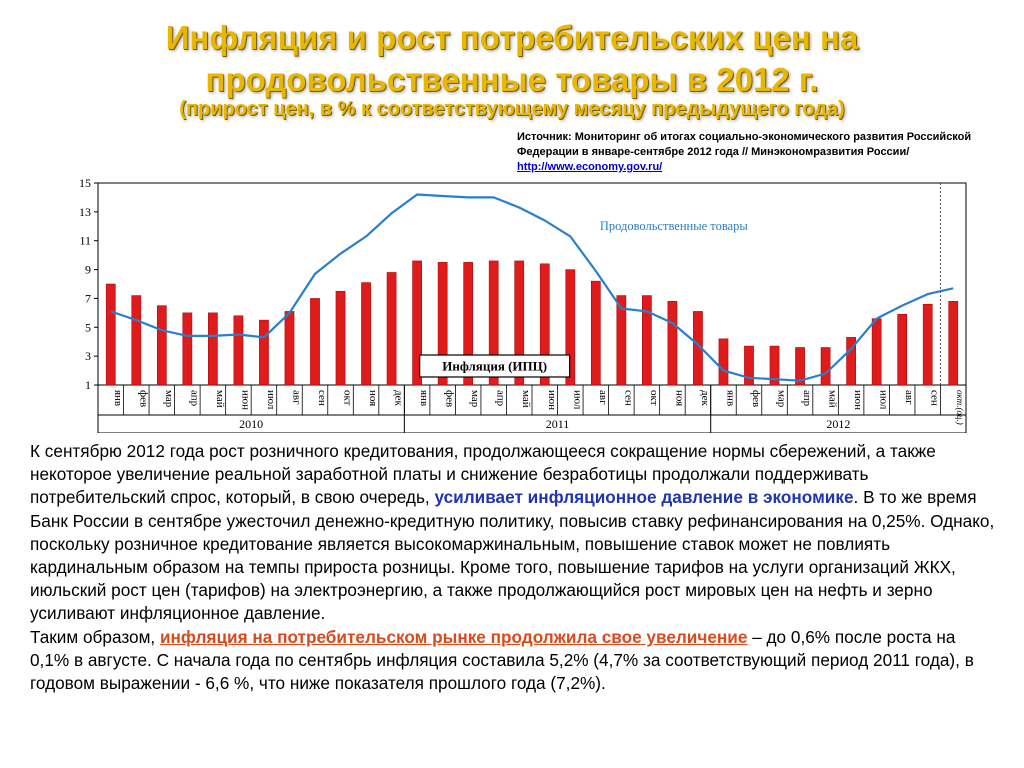 The width and height of the screenshot is (1024, 768). I want to click on y-tick-label: 3, so click(88, 356).